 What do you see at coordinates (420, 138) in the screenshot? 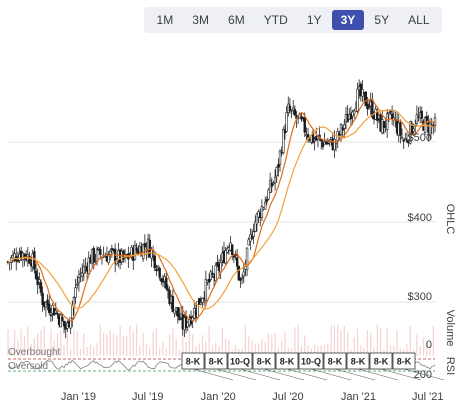
I see `y-tick-label: $500` at bounding box center [420, 138].